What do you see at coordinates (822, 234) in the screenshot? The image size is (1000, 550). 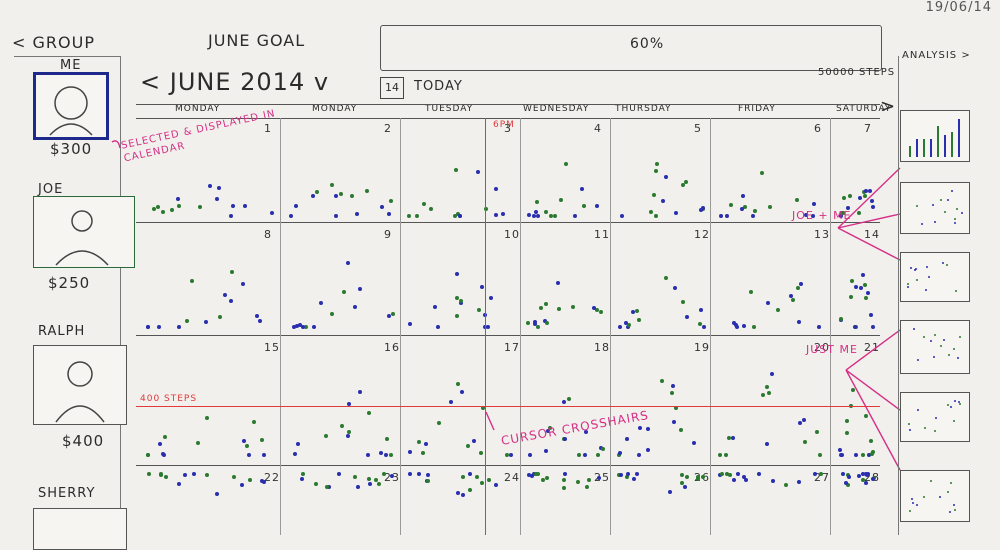 I see `day-number: 13` at bounding box center [822, 234].